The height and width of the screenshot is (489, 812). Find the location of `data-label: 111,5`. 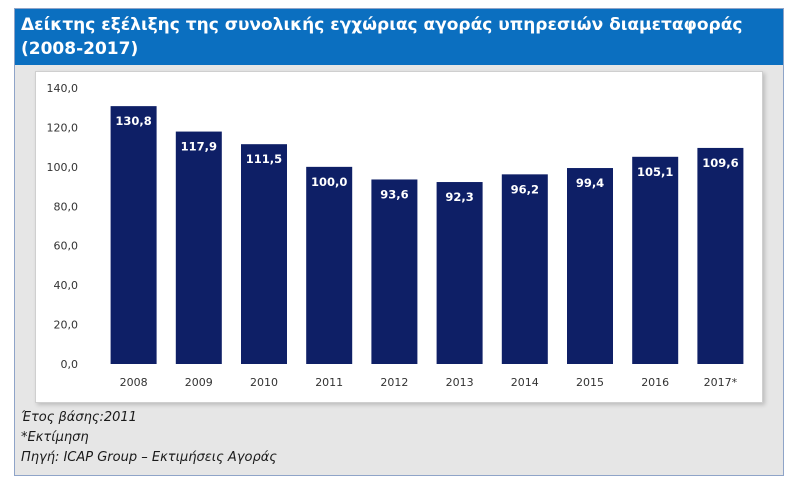

data-label: 111,5 is located at coordinates (264, 159).